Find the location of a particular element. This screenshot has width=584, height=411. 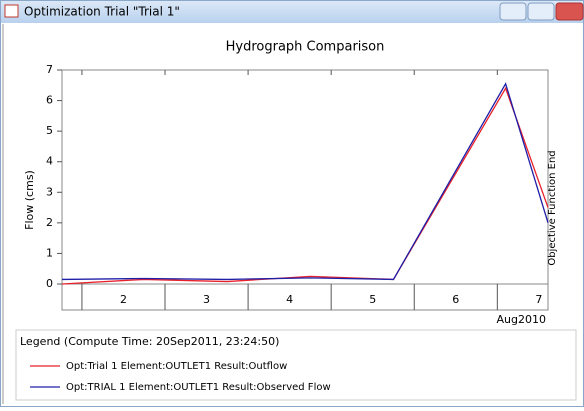

y-axis-label: Flow (cms) is located at coordinates (29, 200).